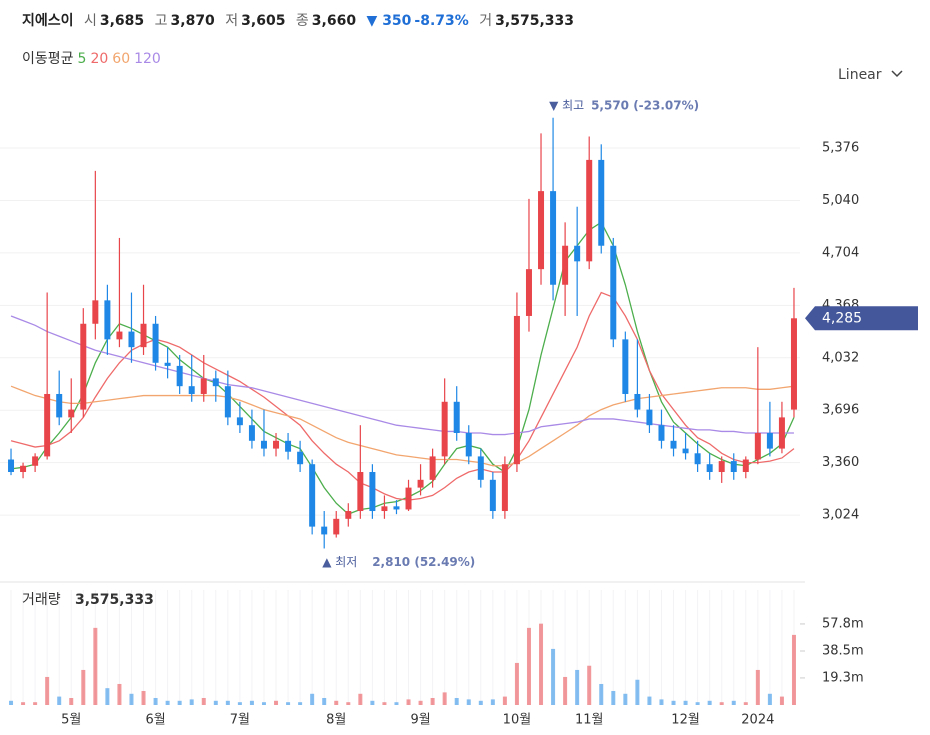 This screenshot has width=930, height=735. I want to click on x-tick-label: 5월, so click(71, 720).